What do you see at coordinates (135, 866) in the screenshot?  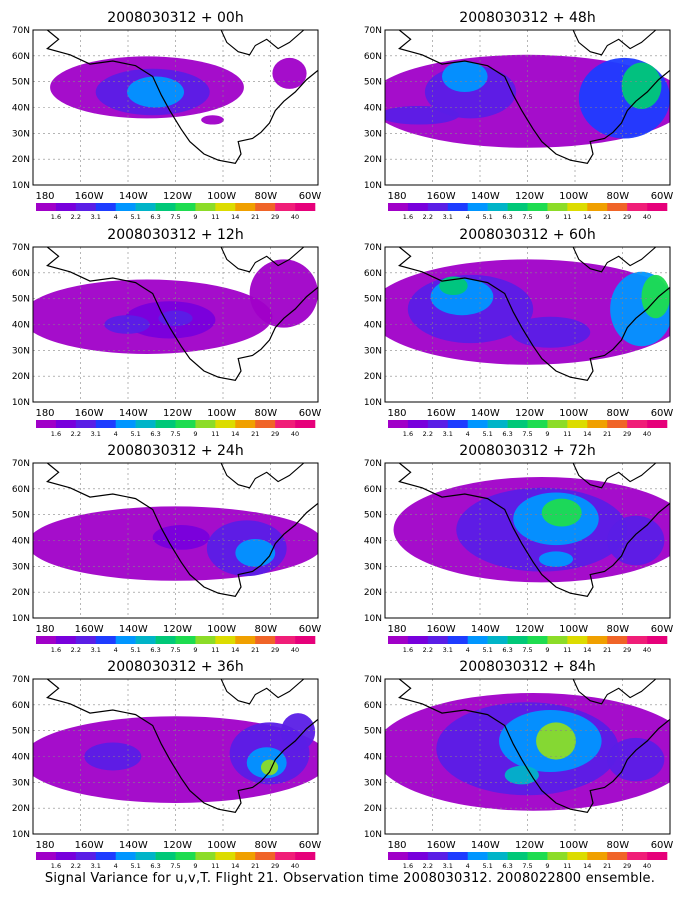 I see `colorbar-label: 5.1` at bounding box center [135, 866].